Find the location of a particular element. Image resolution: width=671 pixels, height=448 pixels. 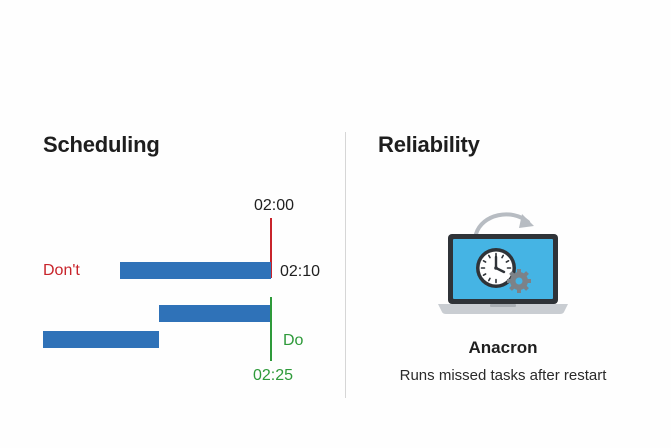

reliability-title: Reliability is located at coordinates (429, 144).